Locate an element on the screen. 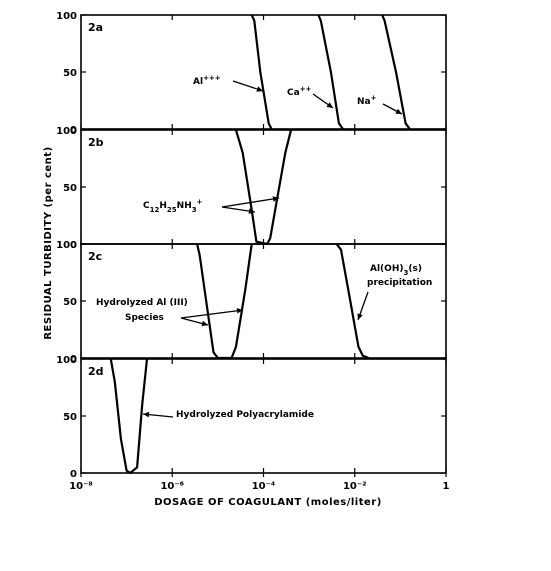  annotation-label: Al+++ is located at coordinates (207, 80).